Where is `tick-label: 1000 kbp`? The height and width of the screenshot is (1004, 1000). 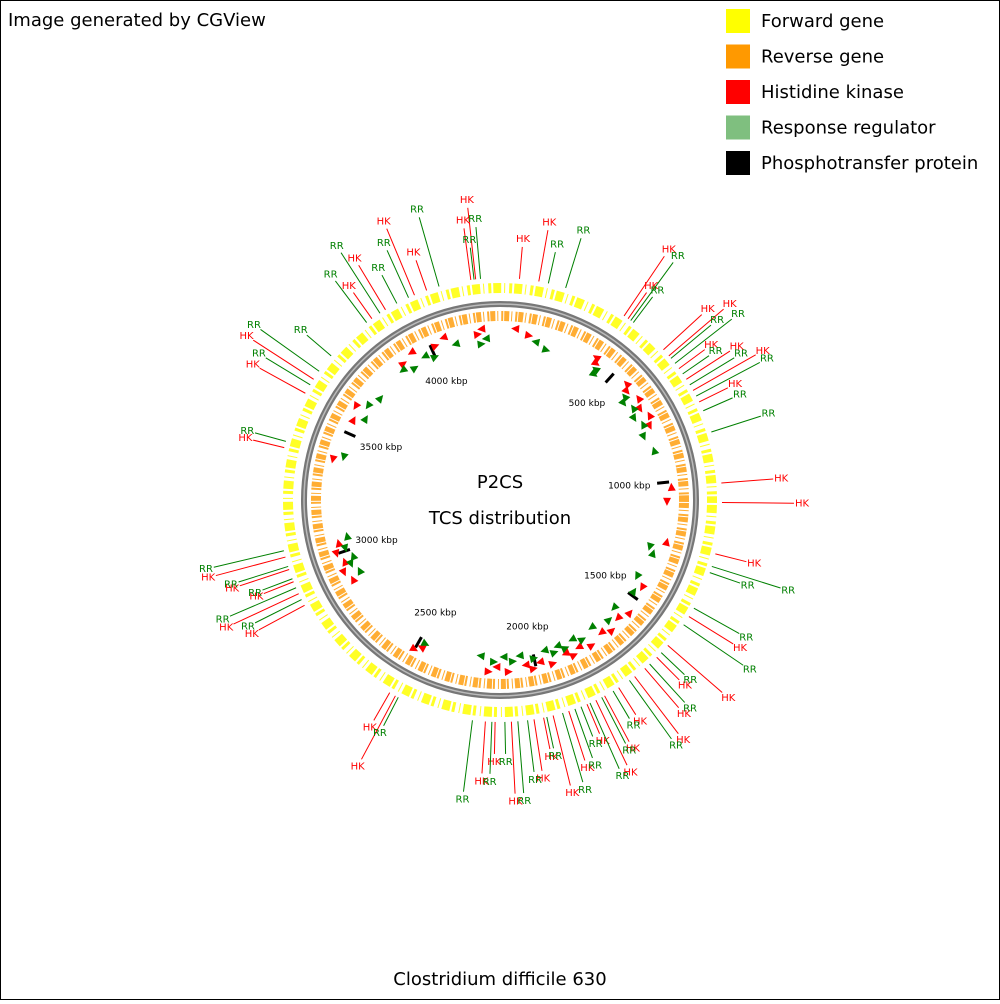 tick-label: 1000 kbp is located at coordinates (629, 487).